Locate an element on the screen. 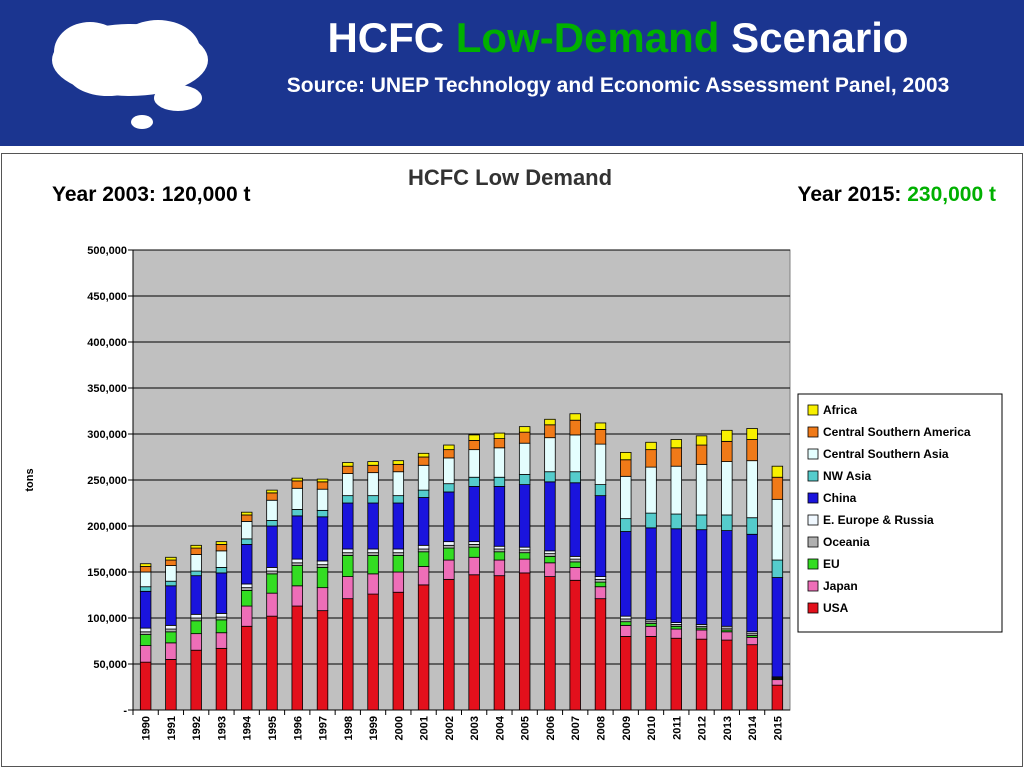 This screenshot has height=768, width=1024. x-tick-label: 1996 is located at coordinates (298, 728).